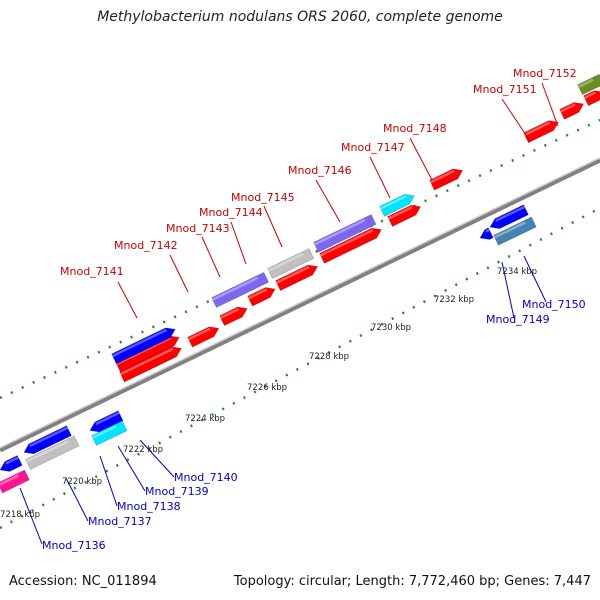 Image resolution: width=600 pixels, height=600 pixels. What do you see at coordinates (373, 147) in the screenshot?
I see `gene-label-mnod-7147: Mnod_7147` at bounding box center [373, 147].